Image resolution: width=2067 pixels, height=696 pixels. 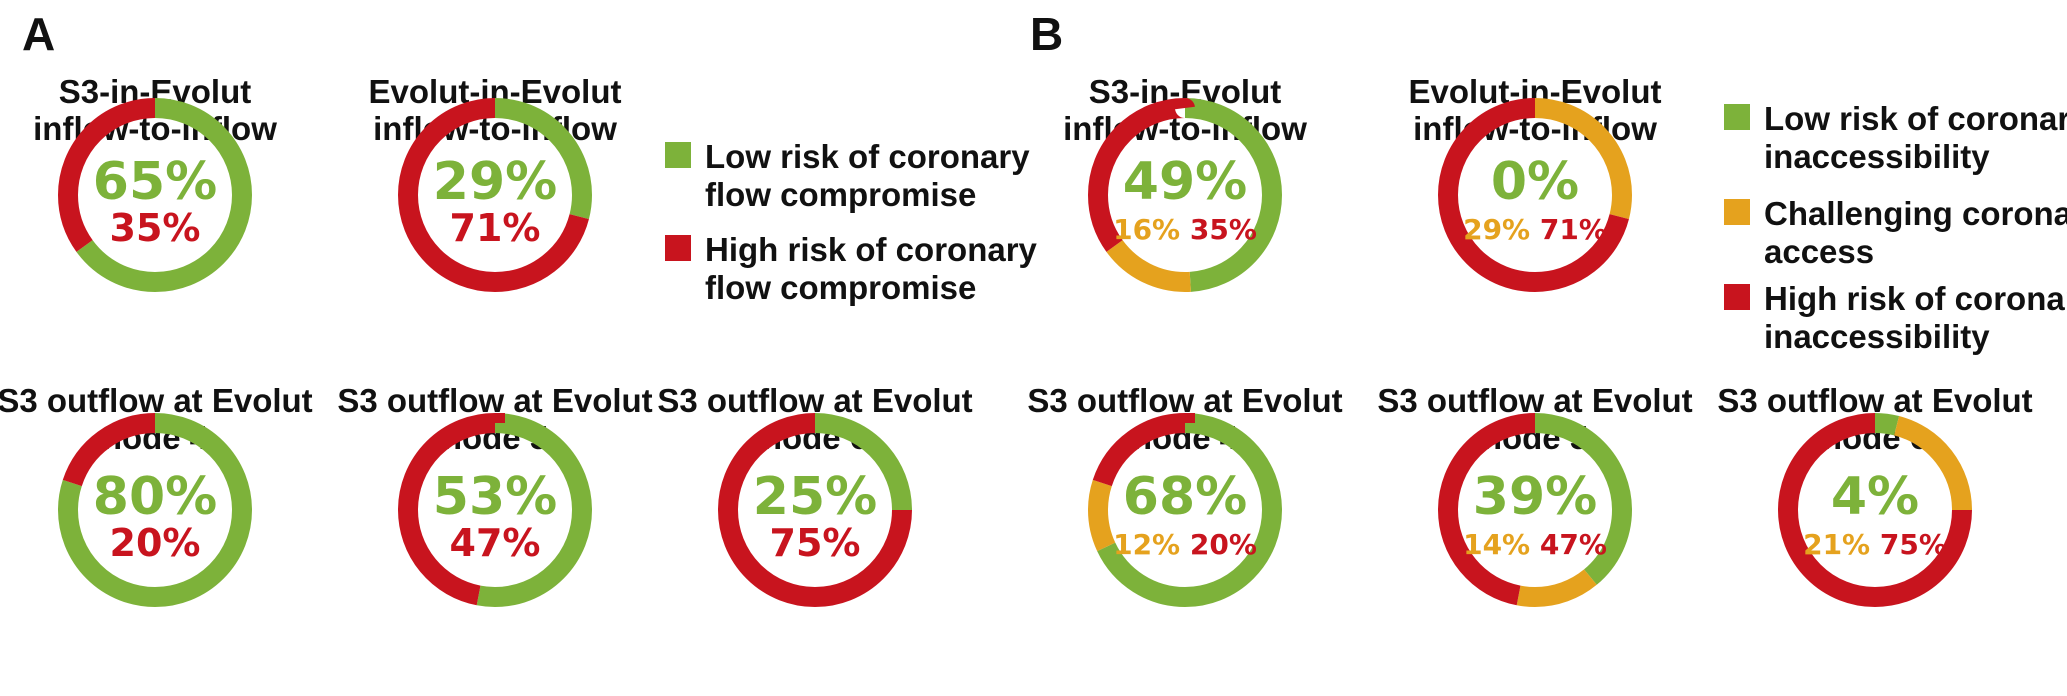 I want to click on value-label-low: 65%, so click(x=155, y=182).